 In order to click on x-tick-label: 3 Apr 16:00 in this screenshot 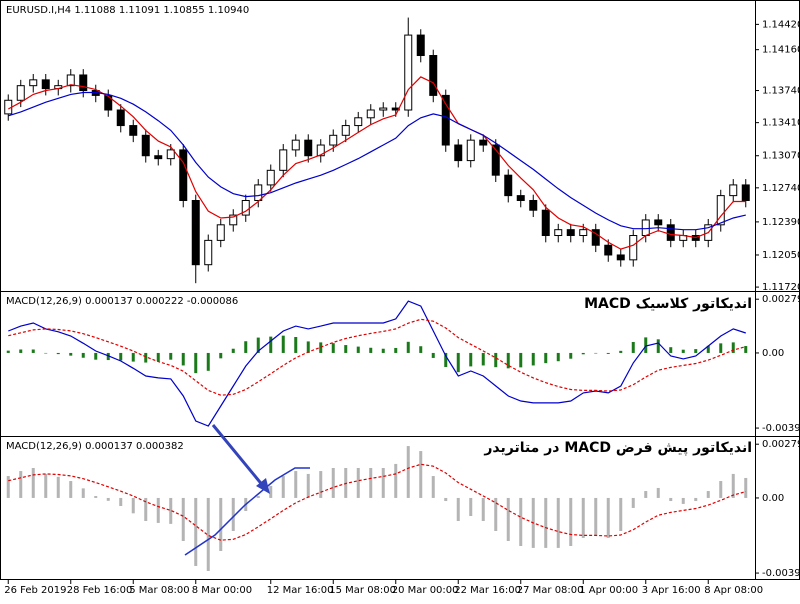, I will do `click(671, 590)`.